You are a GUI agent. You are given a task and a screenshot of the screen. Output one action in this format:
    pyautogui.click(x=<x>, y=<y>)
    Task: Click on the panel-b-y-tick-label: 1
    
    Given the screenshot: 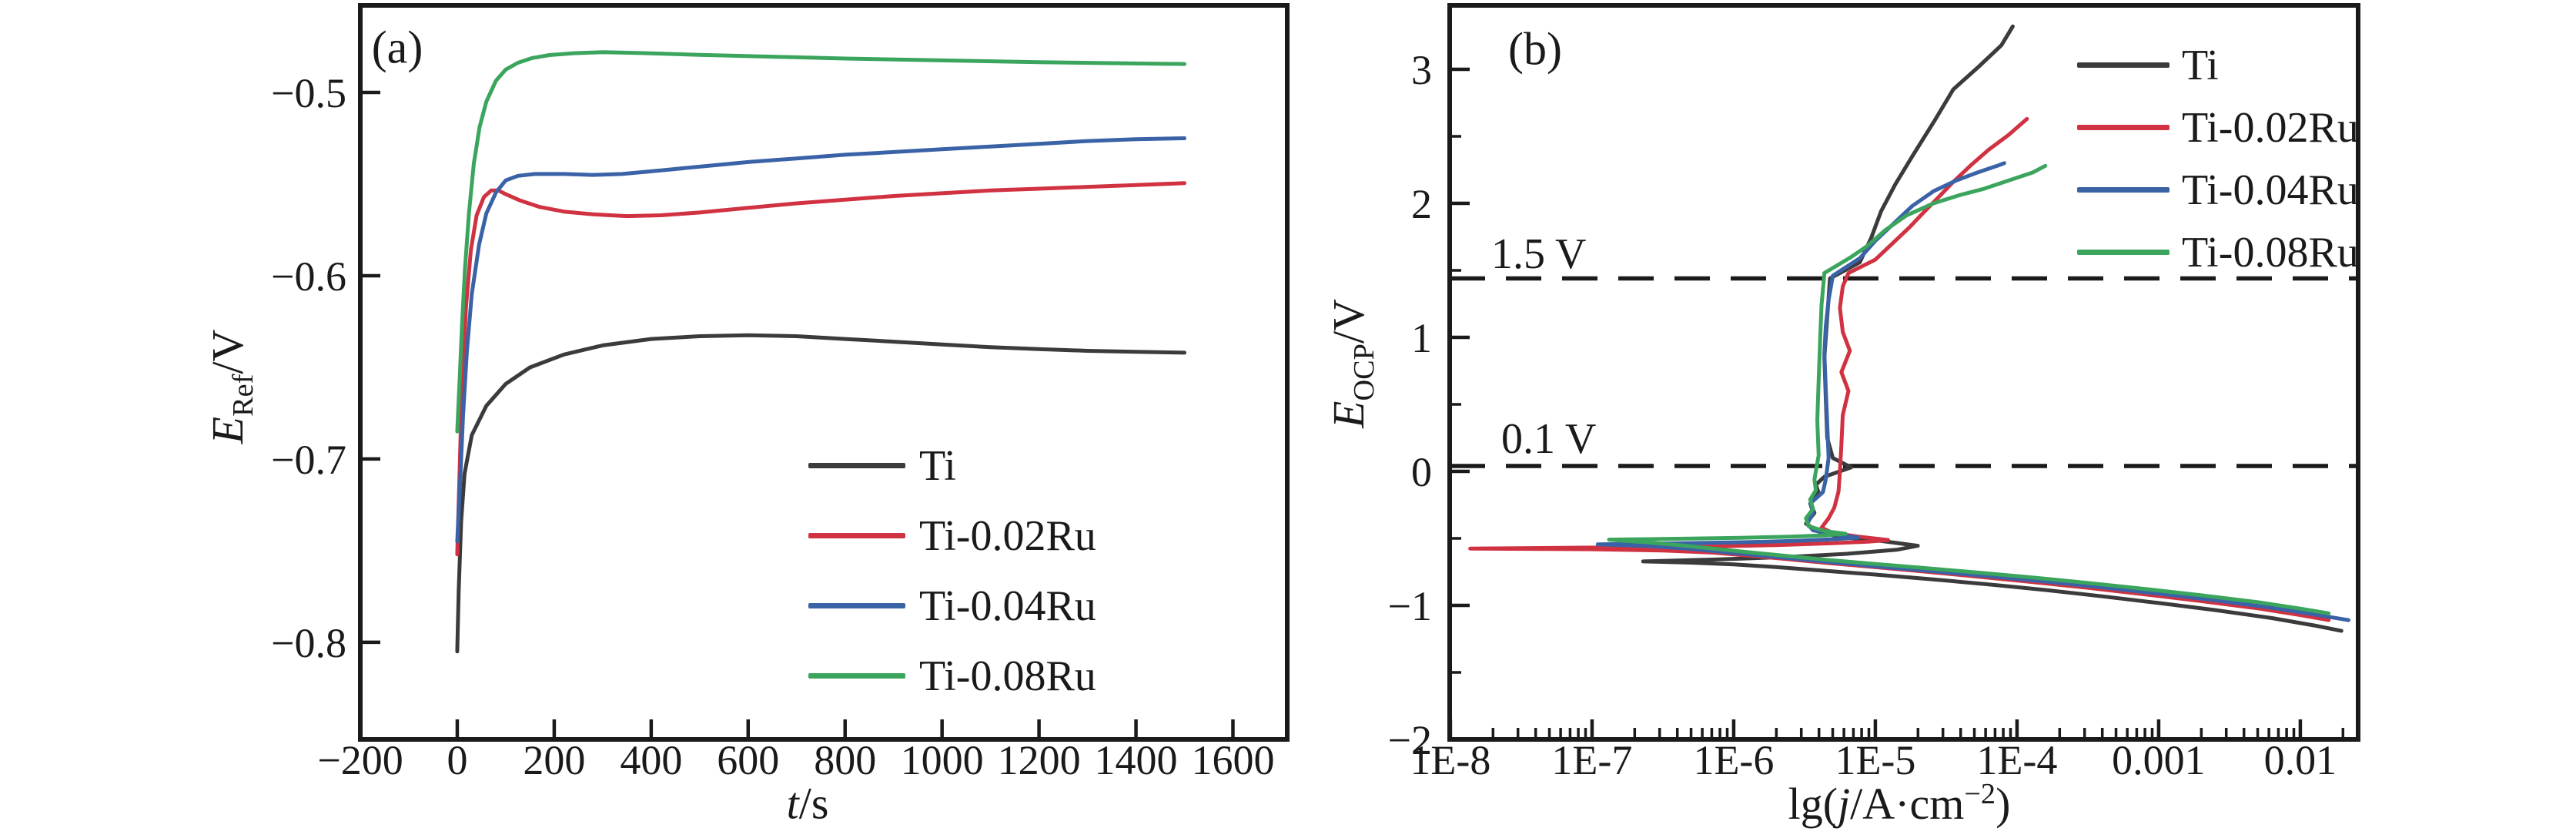 What is the action you would take?
    pyautogui.click(x=1422, y=338)
    